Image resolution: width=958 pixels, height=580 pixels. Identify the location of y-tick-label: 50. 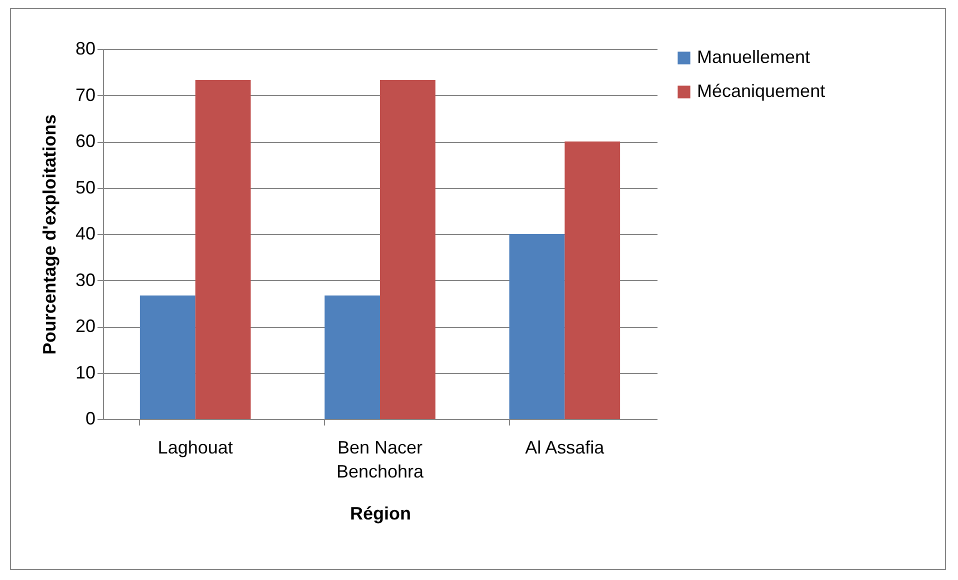
(85, 187).